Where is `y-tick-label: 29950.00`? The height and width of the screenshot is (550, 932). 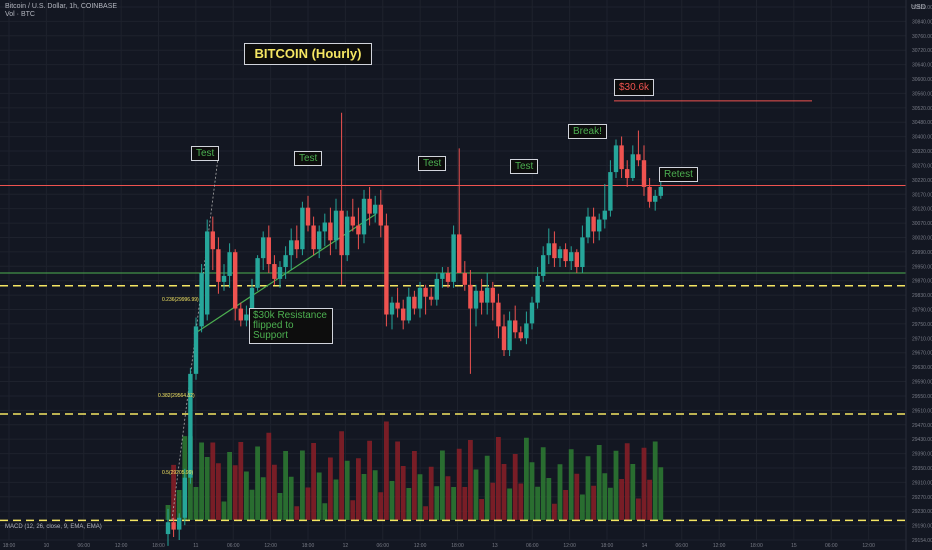 y-tick-label: 29950.00 is located at coordinates (922, 267).